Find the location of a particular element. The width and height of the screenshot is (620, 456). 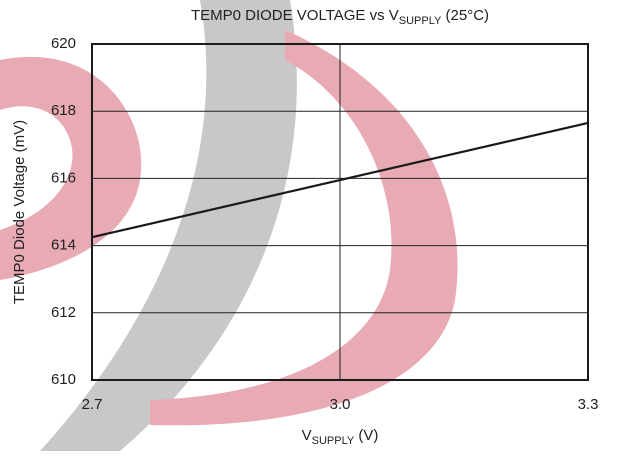

y-tick-label: 620 is located at coordinates (63, 43).